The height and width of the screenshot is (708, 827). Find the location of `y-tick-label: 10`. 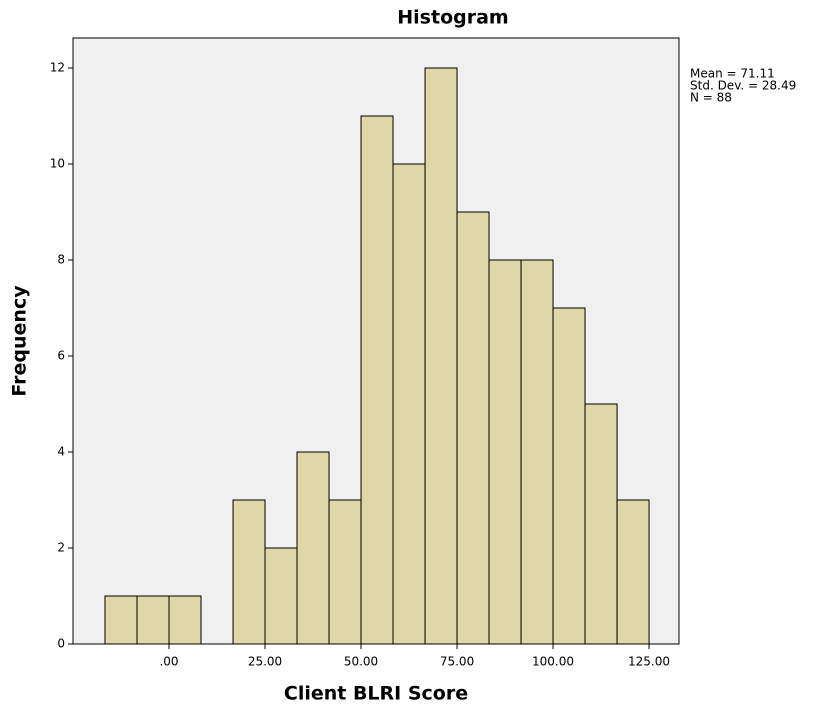

y-tick-label: 10 is located at coordinates (57, 164).